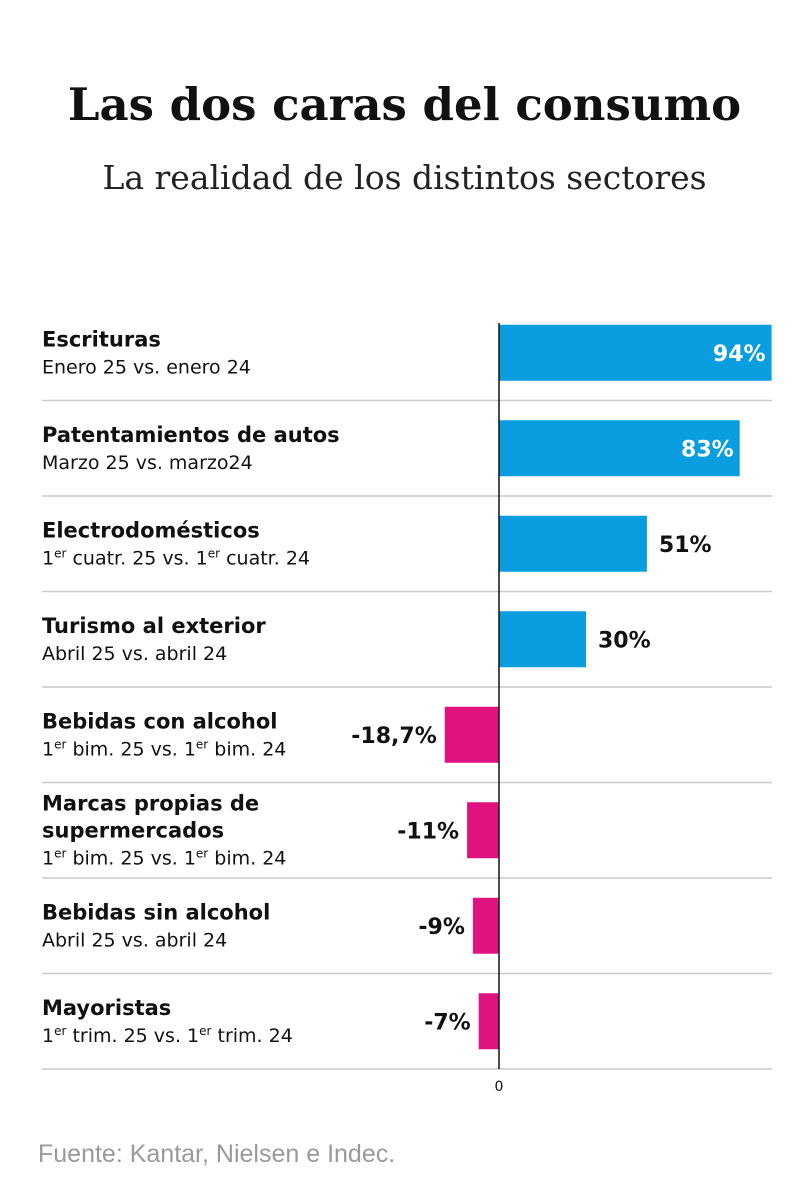 This screenshot has height=1200, width=809. Describe the element at coordinates (251, 1036) in the screenshot. I see `period-text: trim. 24` at that location.